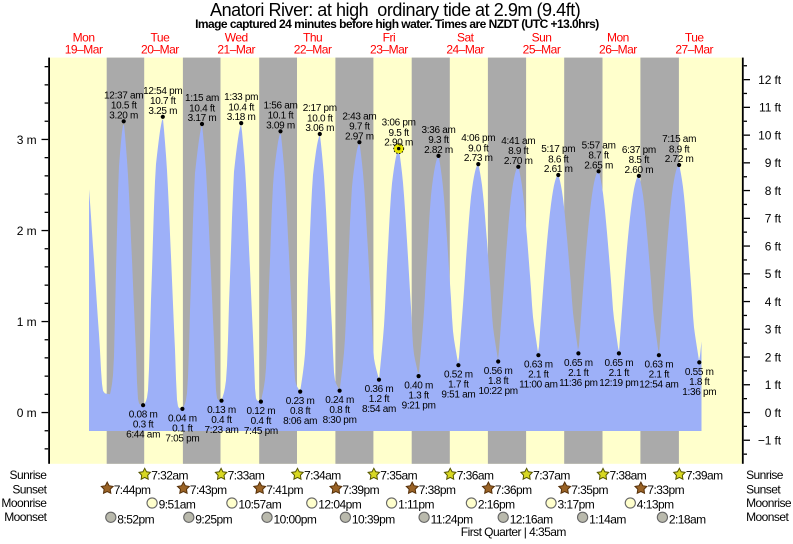 This screenshot has width=793, height=544. Describe the element at coordinates (320, 108) in the screenshot. I see `svg-text: 2:17 pm` at that location.